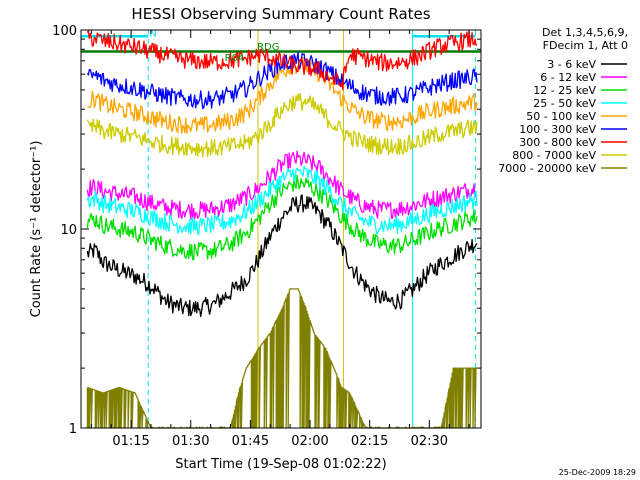  Describe the element at coordinates (36, 229) in the screenshot. I see `y-axis-label: Count Rate (s⁻¹ detector⁻¹)` at that location.